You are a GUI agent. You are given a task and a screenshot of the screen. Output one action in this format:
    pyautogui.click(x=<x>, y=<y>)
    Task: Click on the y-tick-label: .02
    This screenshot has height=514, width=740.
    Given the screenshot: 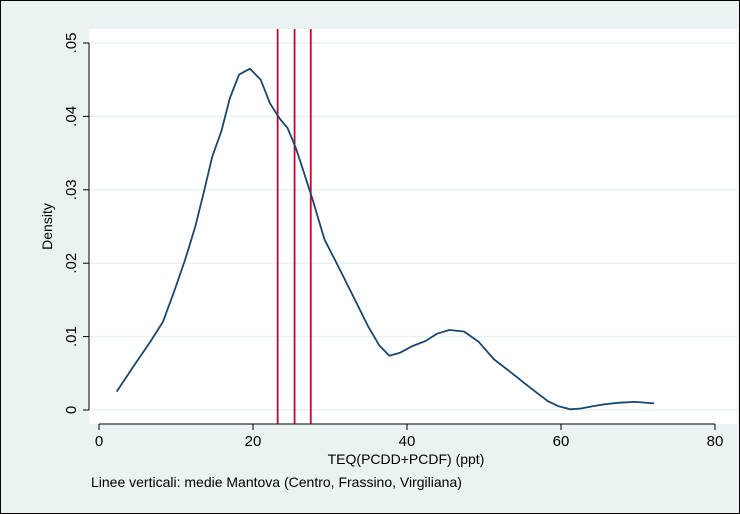 What is the action you would take?
    pyautogui.click(x=71, y=263)
    